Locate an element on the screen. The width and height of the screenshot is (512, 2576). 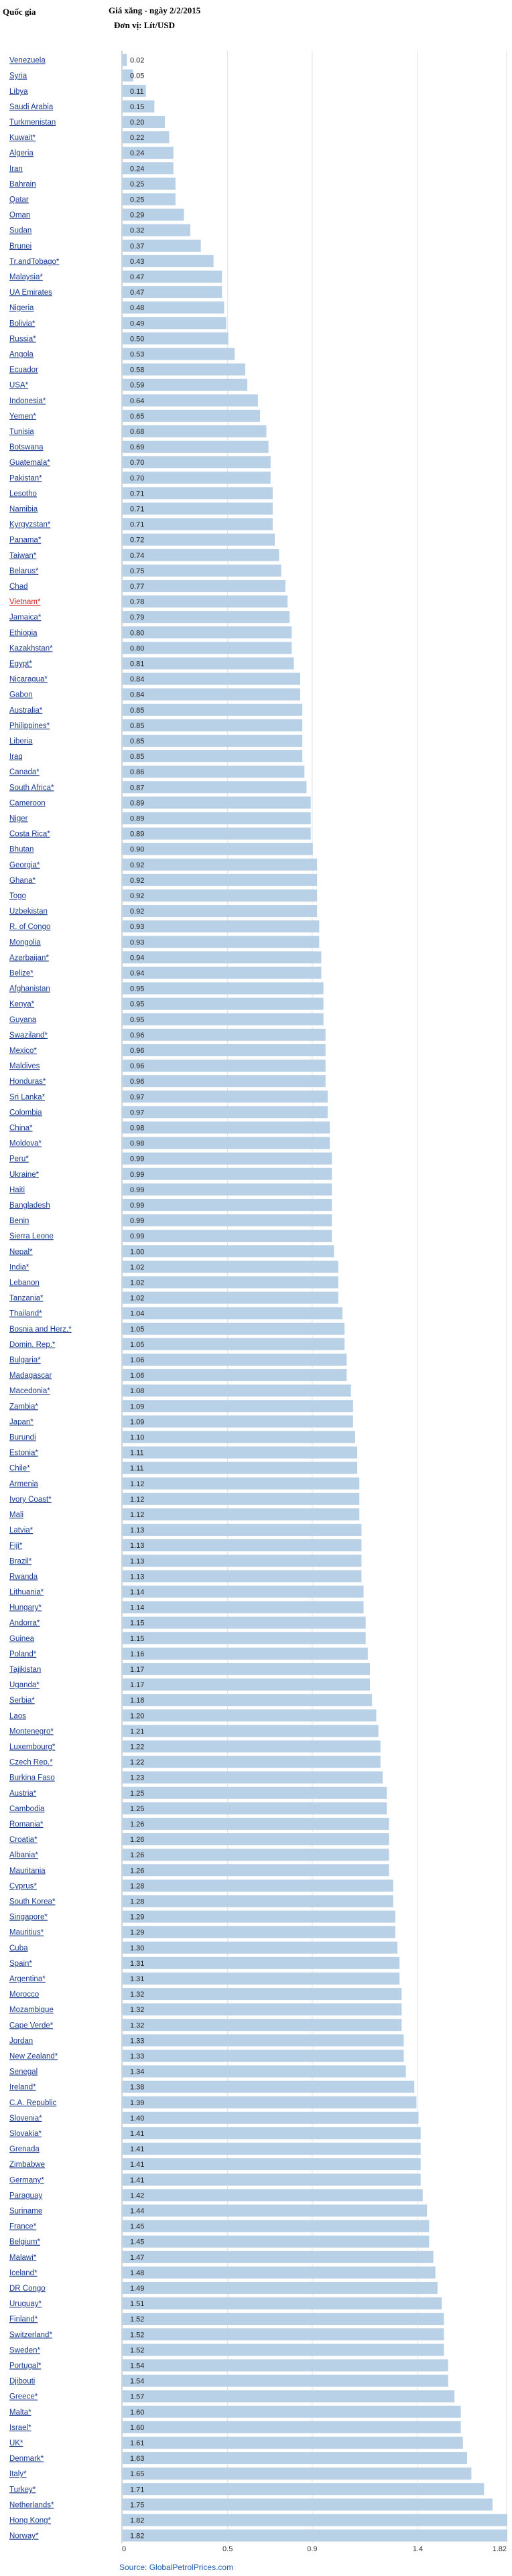
category-label: Malta* is located at coordinates (20, 2413).